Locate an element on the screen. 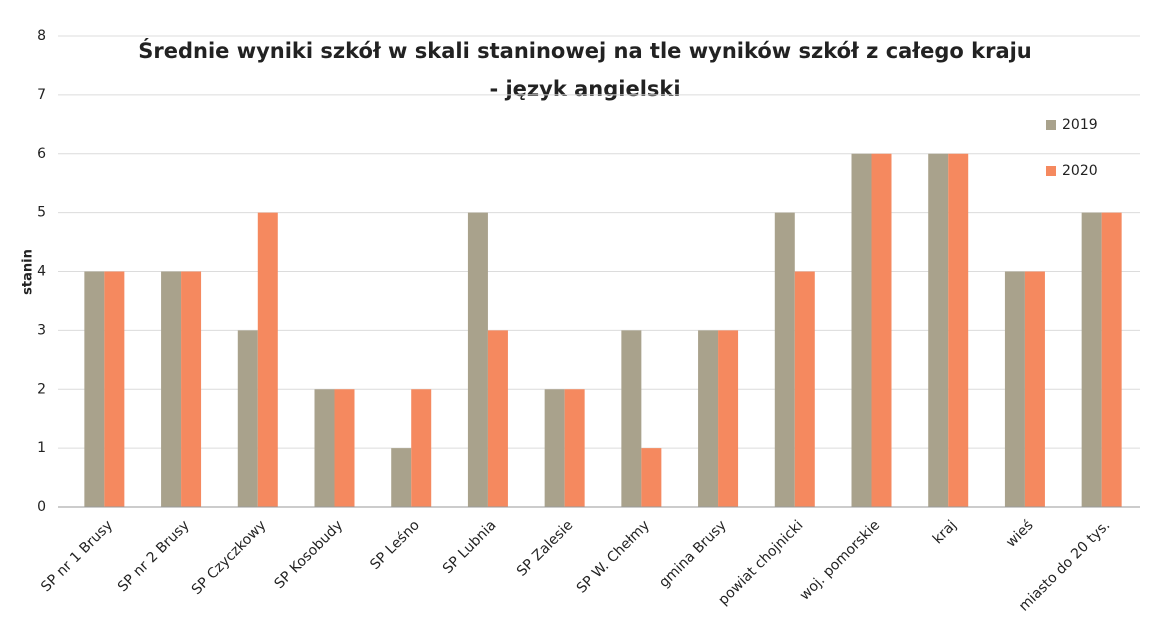 The width and height of the screenshot is (1153, 639). chart-title: - język angielski is located at coordinates (584, 89).